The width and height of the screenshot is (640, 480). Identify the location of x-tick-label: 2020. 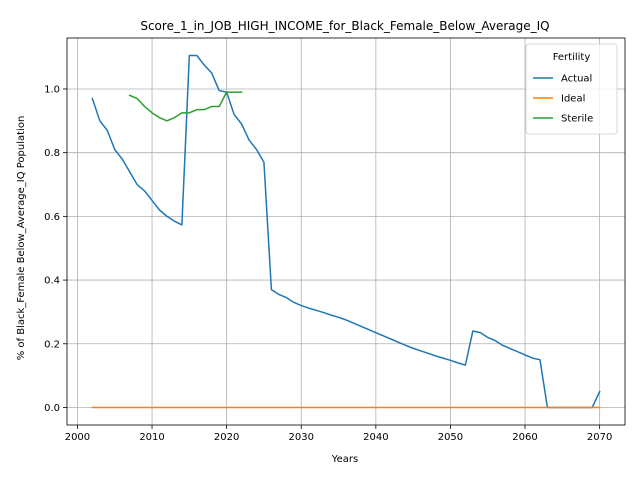
(226, 437).